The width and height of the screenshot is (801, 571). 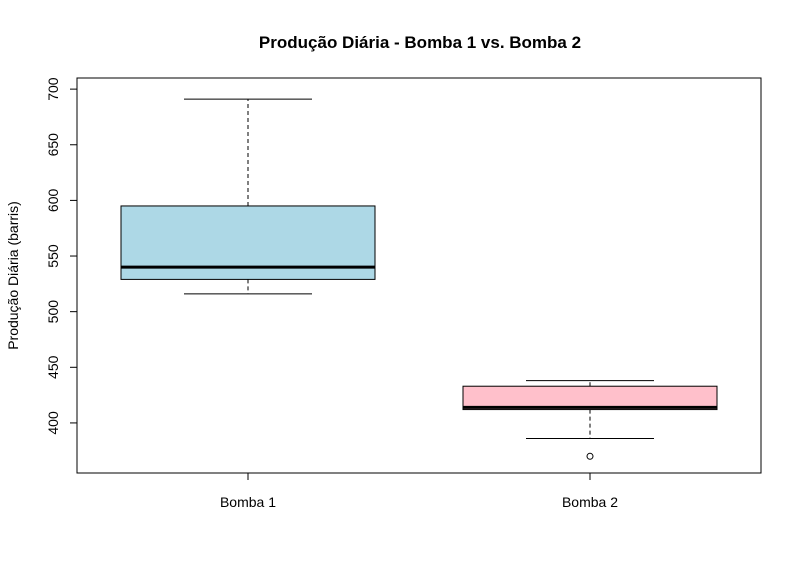 I want to click on y-tick-label: 450, so click(x=53, y=367).